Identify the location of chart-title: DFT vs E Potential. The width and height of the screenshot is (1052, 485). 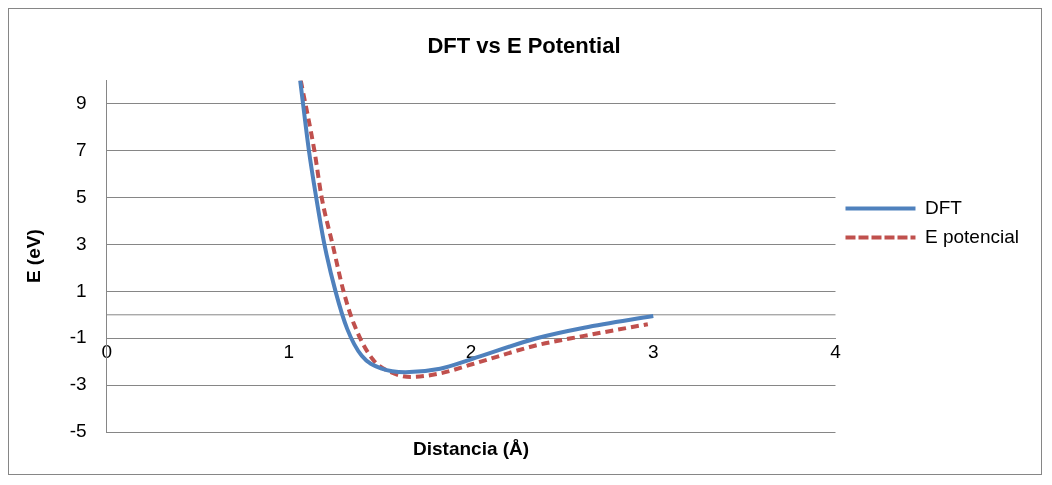
(524, 46).